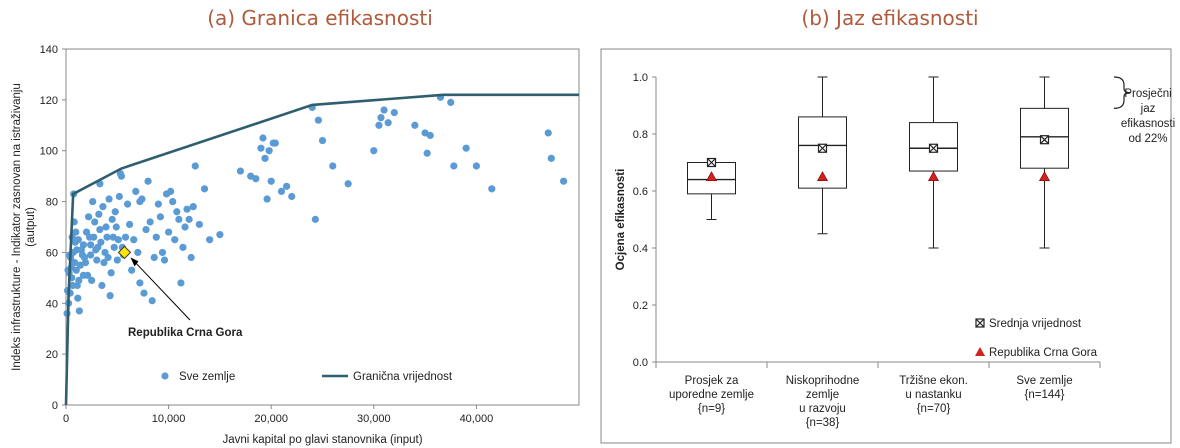  What do you see at coordinates (49, 152) in the screenshot?
I see `y-tick-label: 100` at bounding box center [49, 152].